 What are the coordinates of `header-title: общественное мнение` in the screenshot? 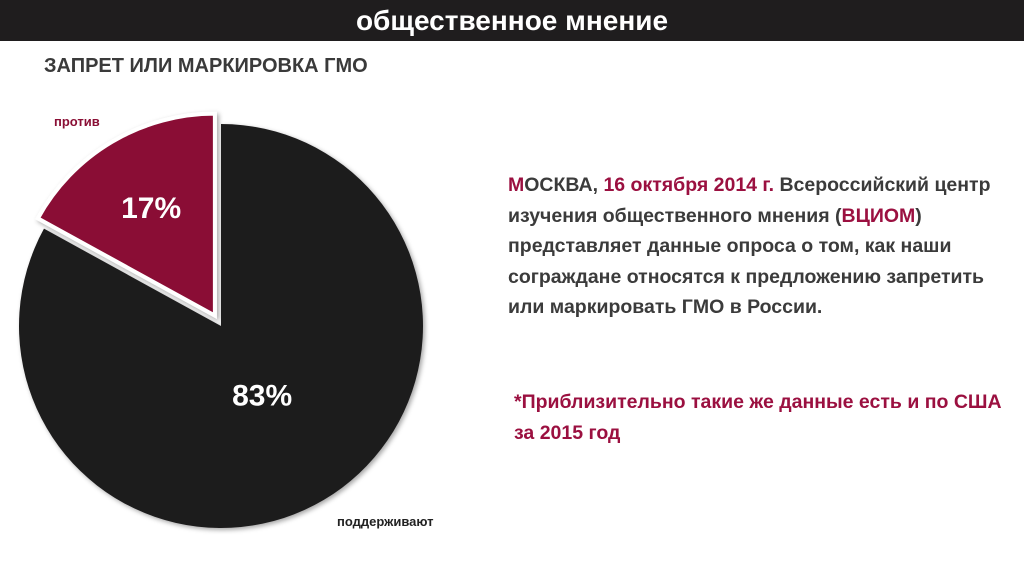 It's located at (512, 20).